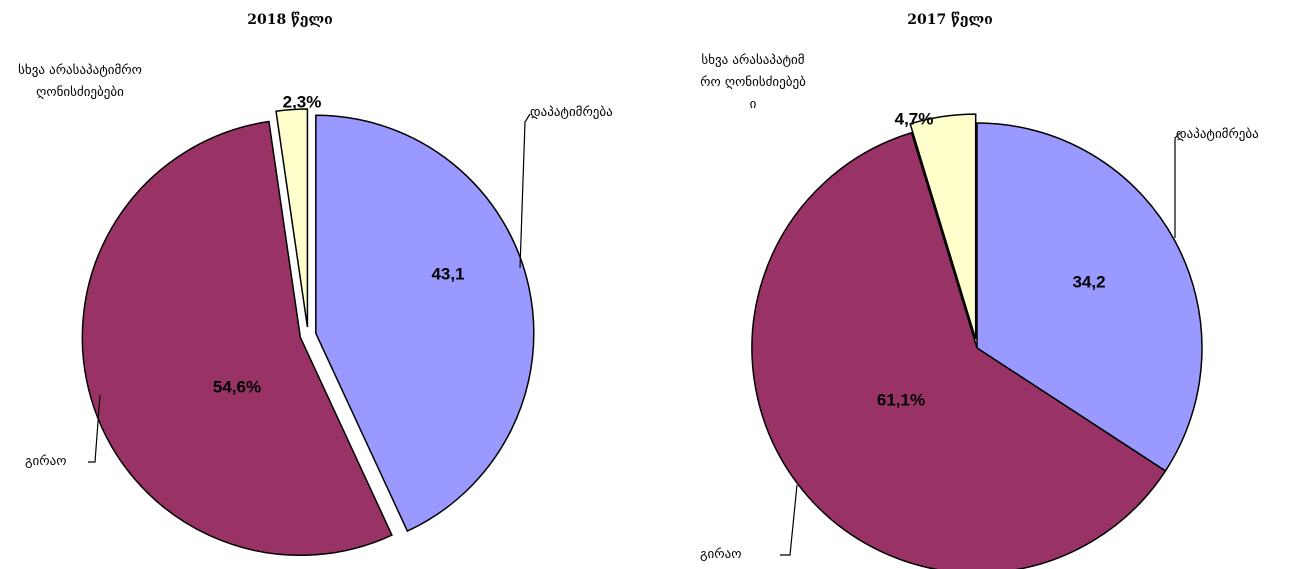 Image resolution: width=1292 pixels, height=569 pixels. What do you see at coordinates (237, 386) in the screenshot?
I see `data-label: 54,6%` at bounding box center [237, 386].